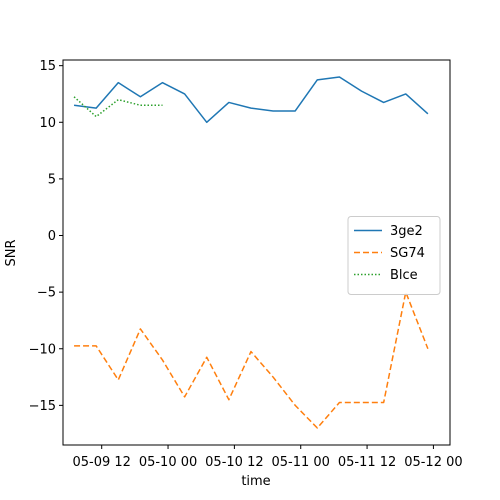 Image resolution: width=500 pixels, height=500 pixels. What do you see at coordinates (42, 406) in the screenshot?
I see `y-tick-label: −15` at bounding box center [42, 406].